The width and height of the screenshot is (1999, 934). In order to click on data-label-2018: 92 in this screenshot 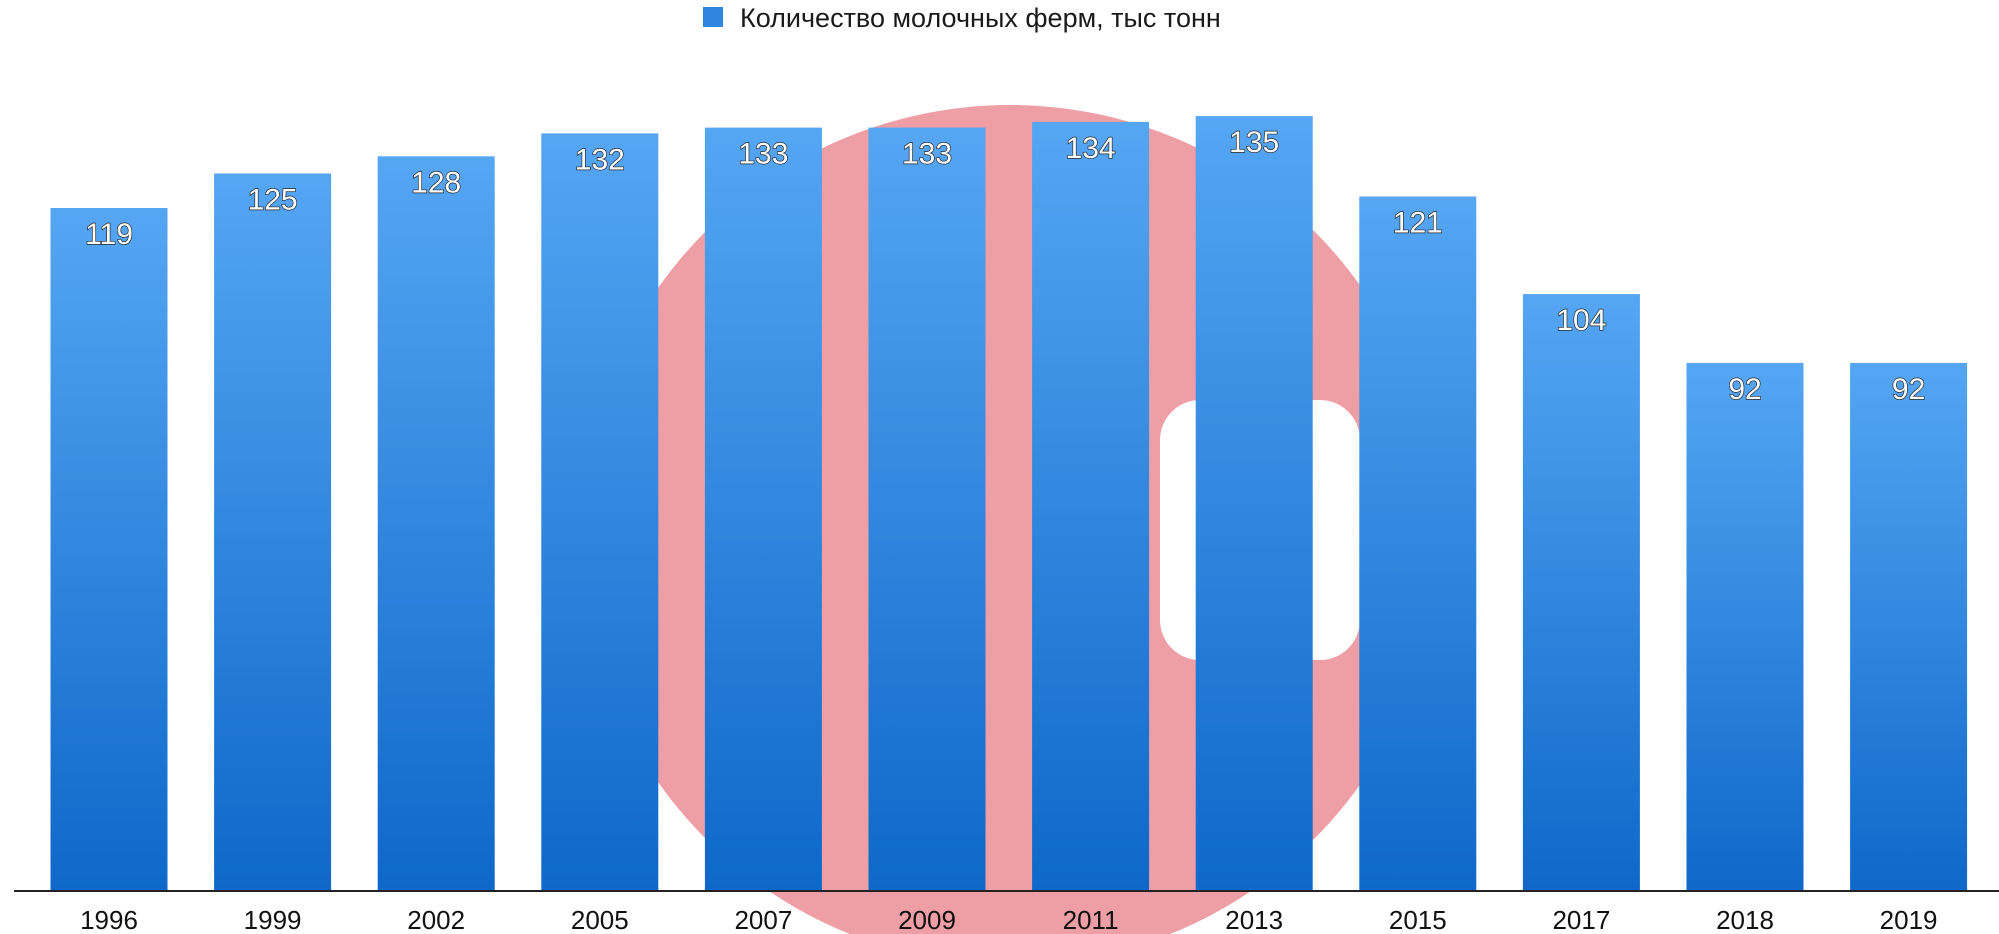, I will do `click(1744, 389)`.